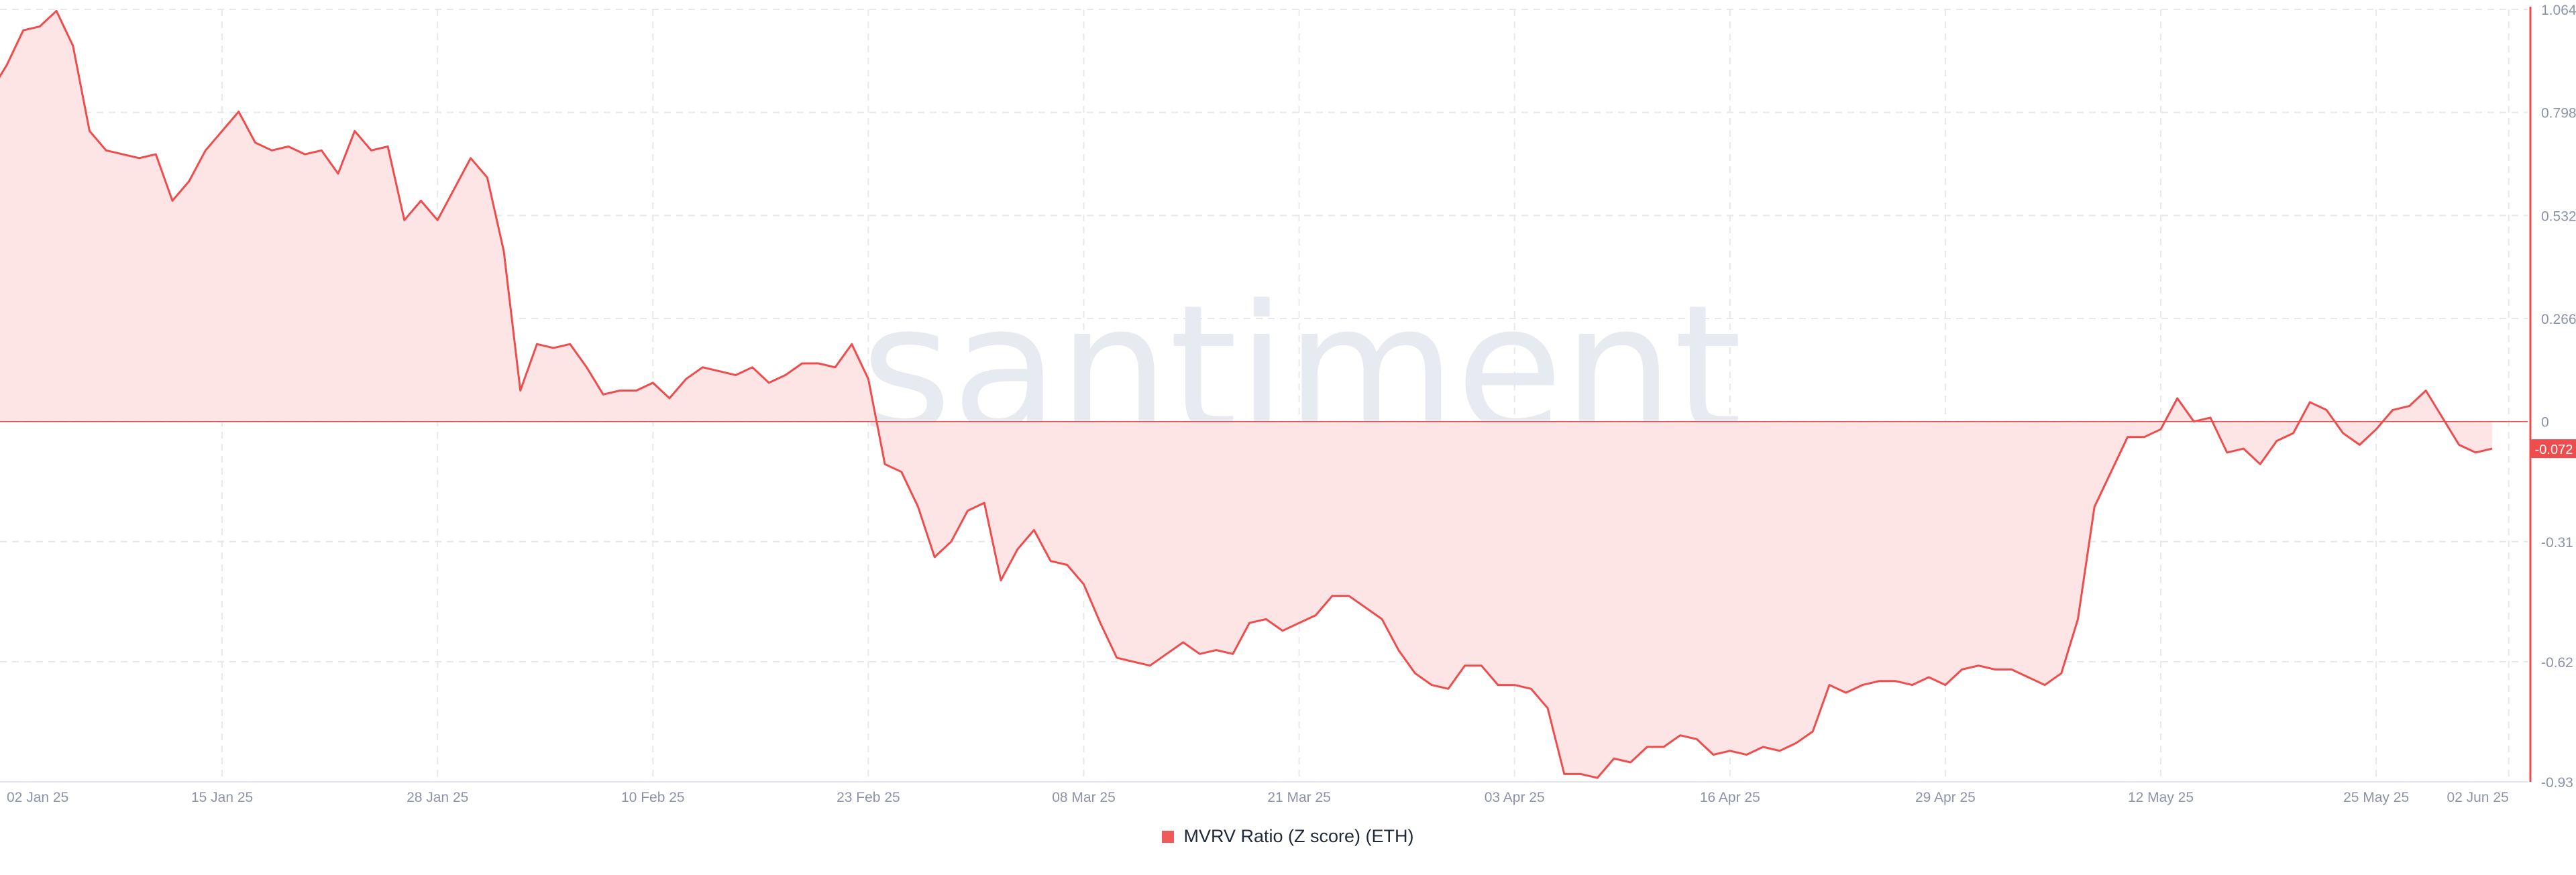  I want to click on x-tick-label: 08 Mar 25, so click(1084, 797).